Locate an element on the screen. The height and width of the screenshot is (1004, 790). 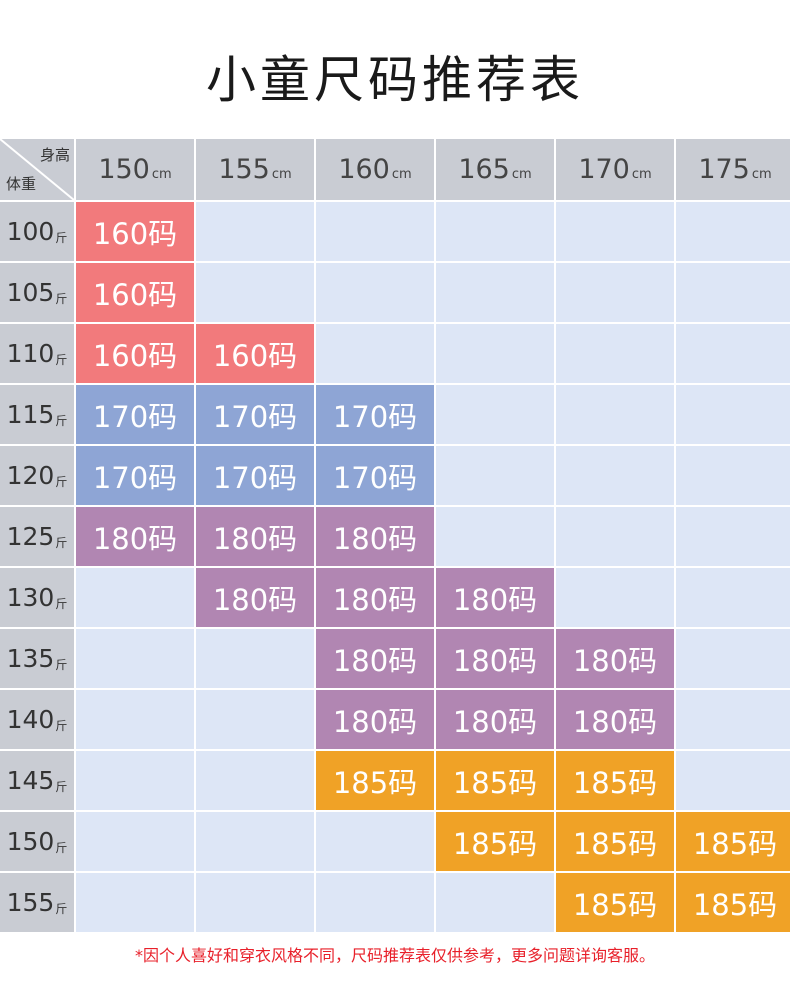
weight-header-135: 135 斤 is located at coordinates (37, 658).